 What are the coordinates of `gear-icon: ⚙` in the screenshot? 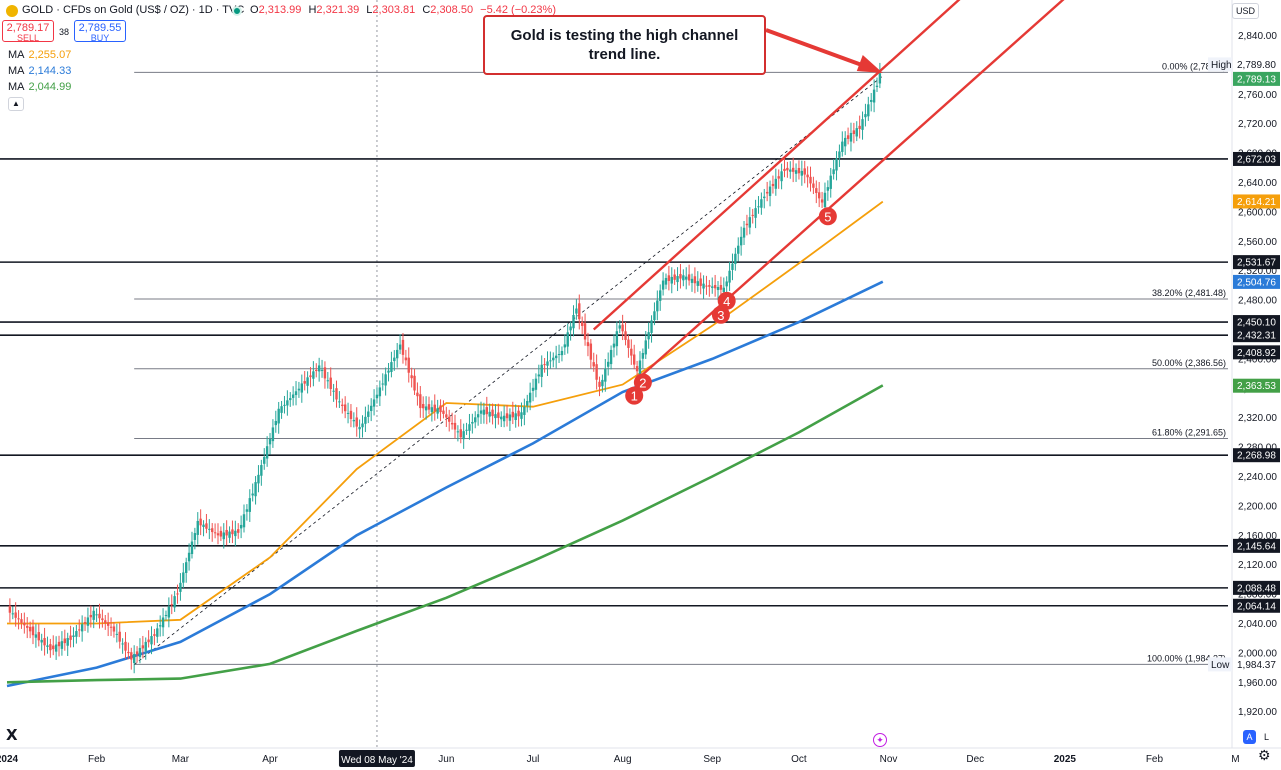 It's located at (1264, 755).